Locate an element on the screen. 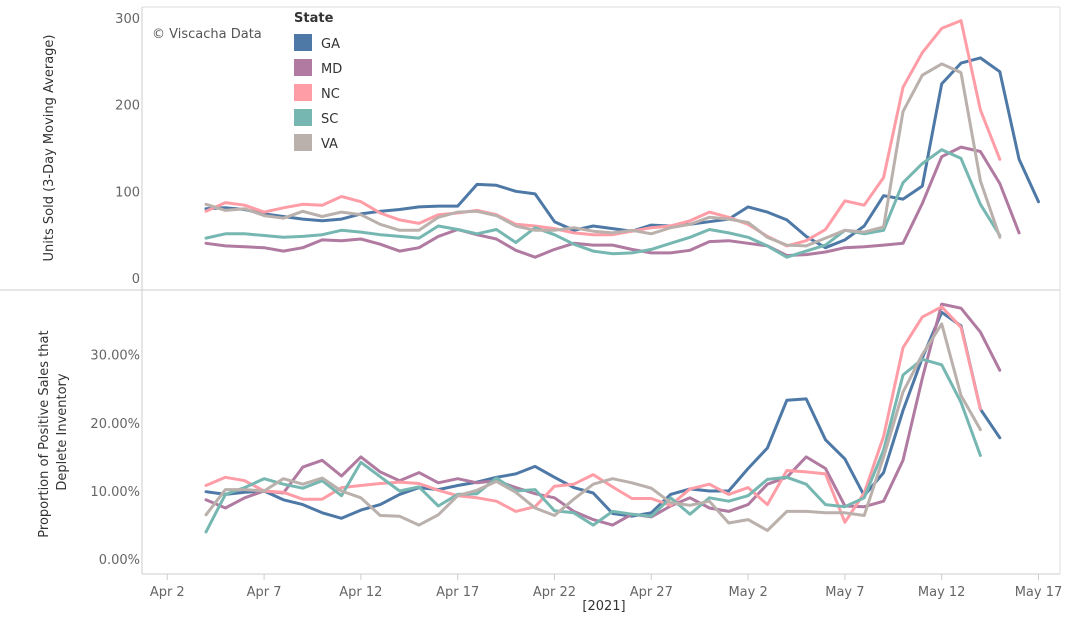 This screenshot has width=1084, height=618. top-series-line-md is located at coordinates (612, 202).